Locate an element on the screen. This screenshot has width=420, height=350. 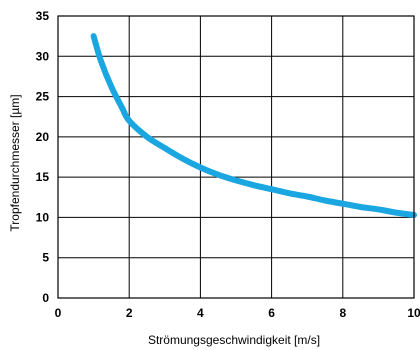
y-tick-label-6: 30 is located at coordinates (43, 56).